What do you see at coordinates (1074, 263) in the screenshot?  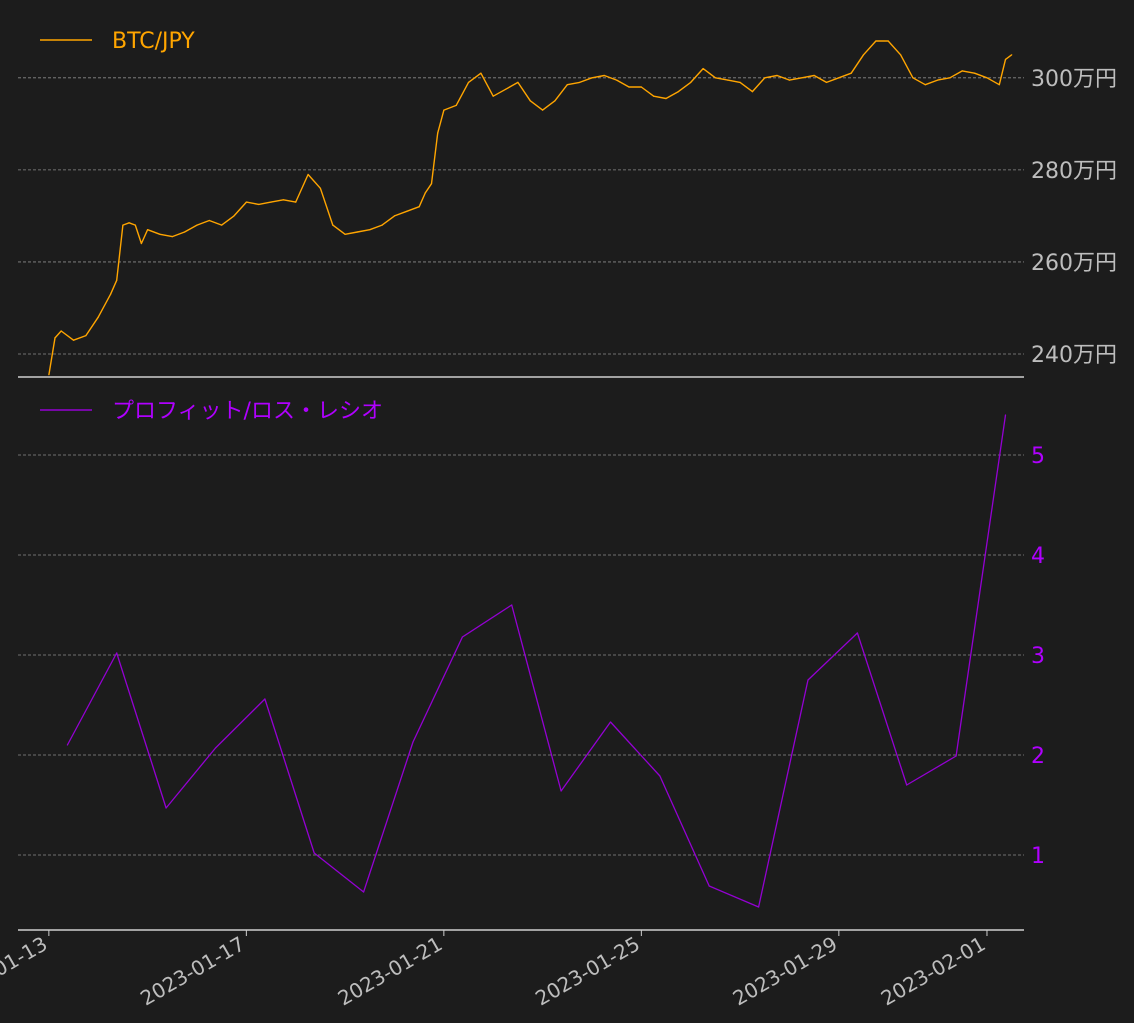 I see `btc-y-tick-label: 260万円` at bounding box center [1074, 263].